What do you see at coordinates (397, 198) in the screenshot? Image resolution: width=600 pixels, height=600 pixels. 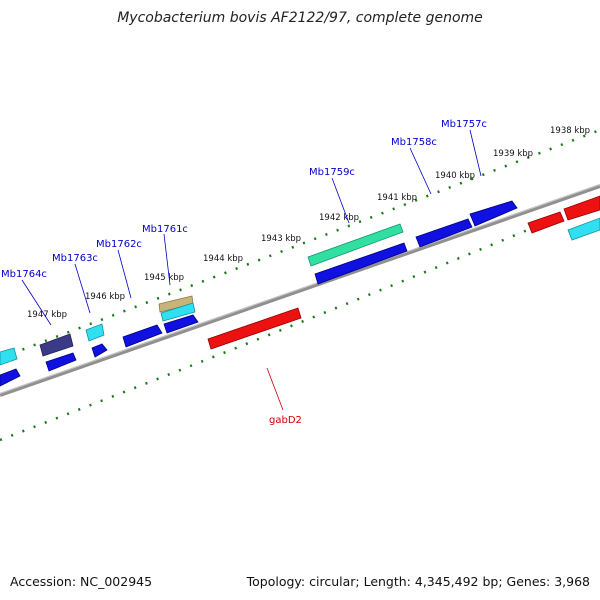 I see `kbp-label: 1941 kbp` at bounding box center [397, 198].